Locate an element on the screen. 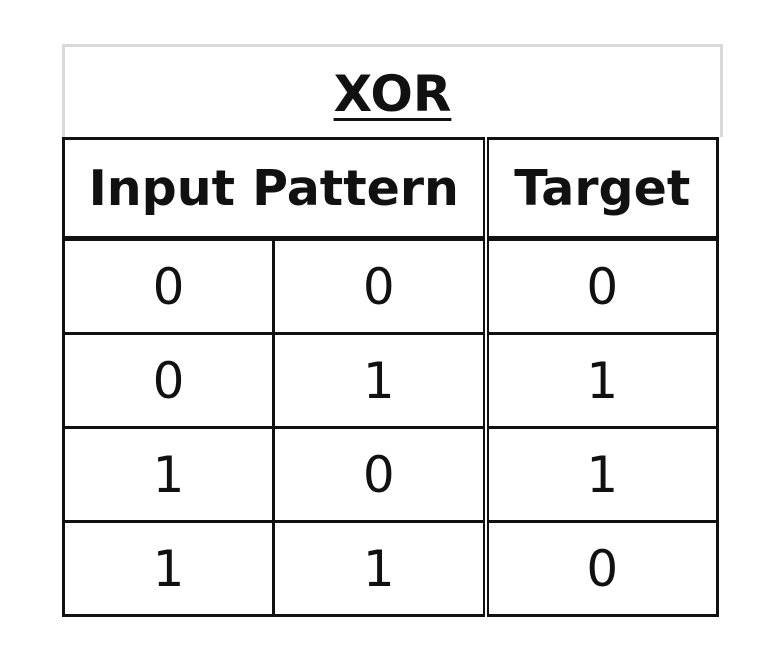  table-row: 1 0 1 is located at coordinates (390, 474).